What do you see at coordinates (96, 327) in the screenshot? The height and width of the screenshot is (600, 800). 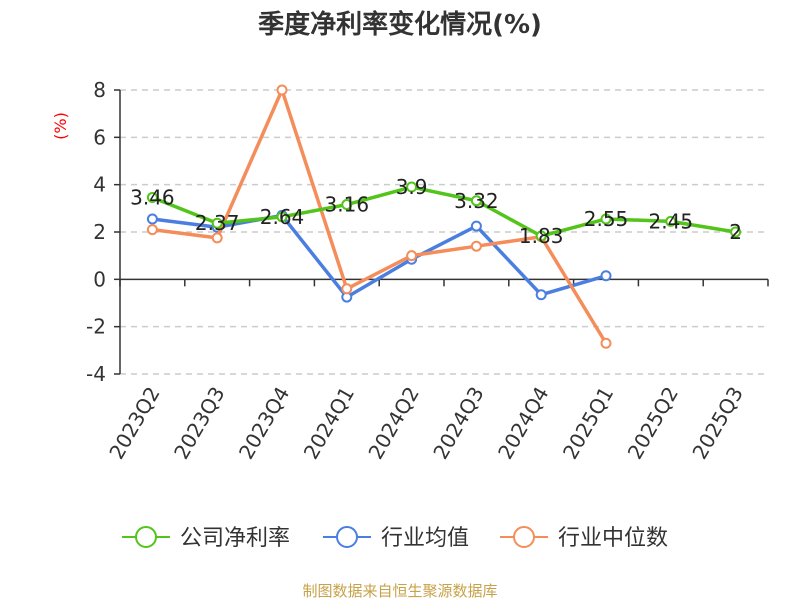 I see `y-tick-label: -2` at bounding box center [96, 327].